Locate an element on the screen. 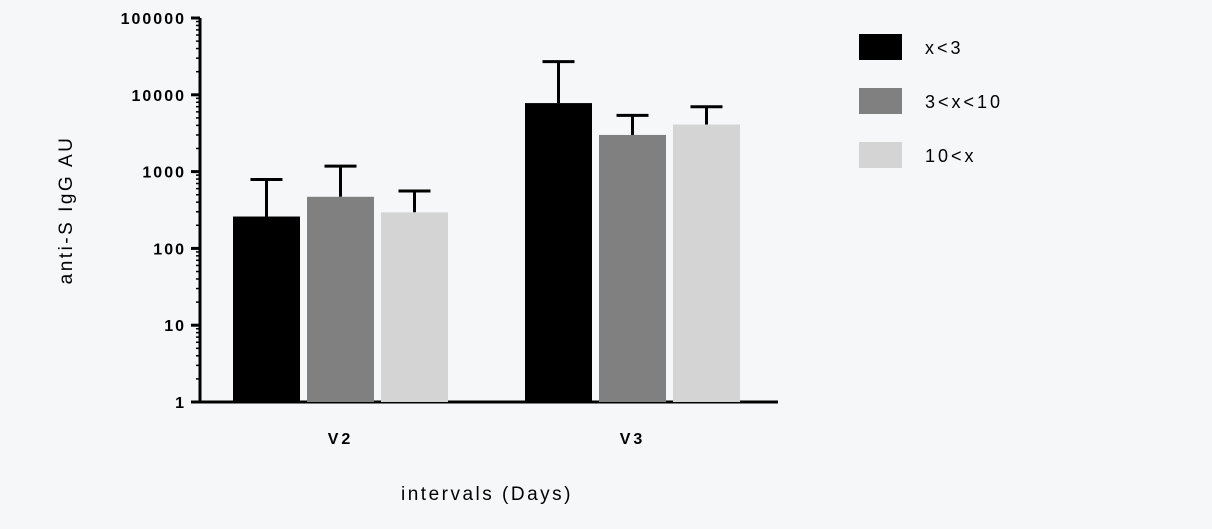 The width and height of the screenshot is (1212, 529). y-tick-label: 10000 is located at coordinates (159, 96).